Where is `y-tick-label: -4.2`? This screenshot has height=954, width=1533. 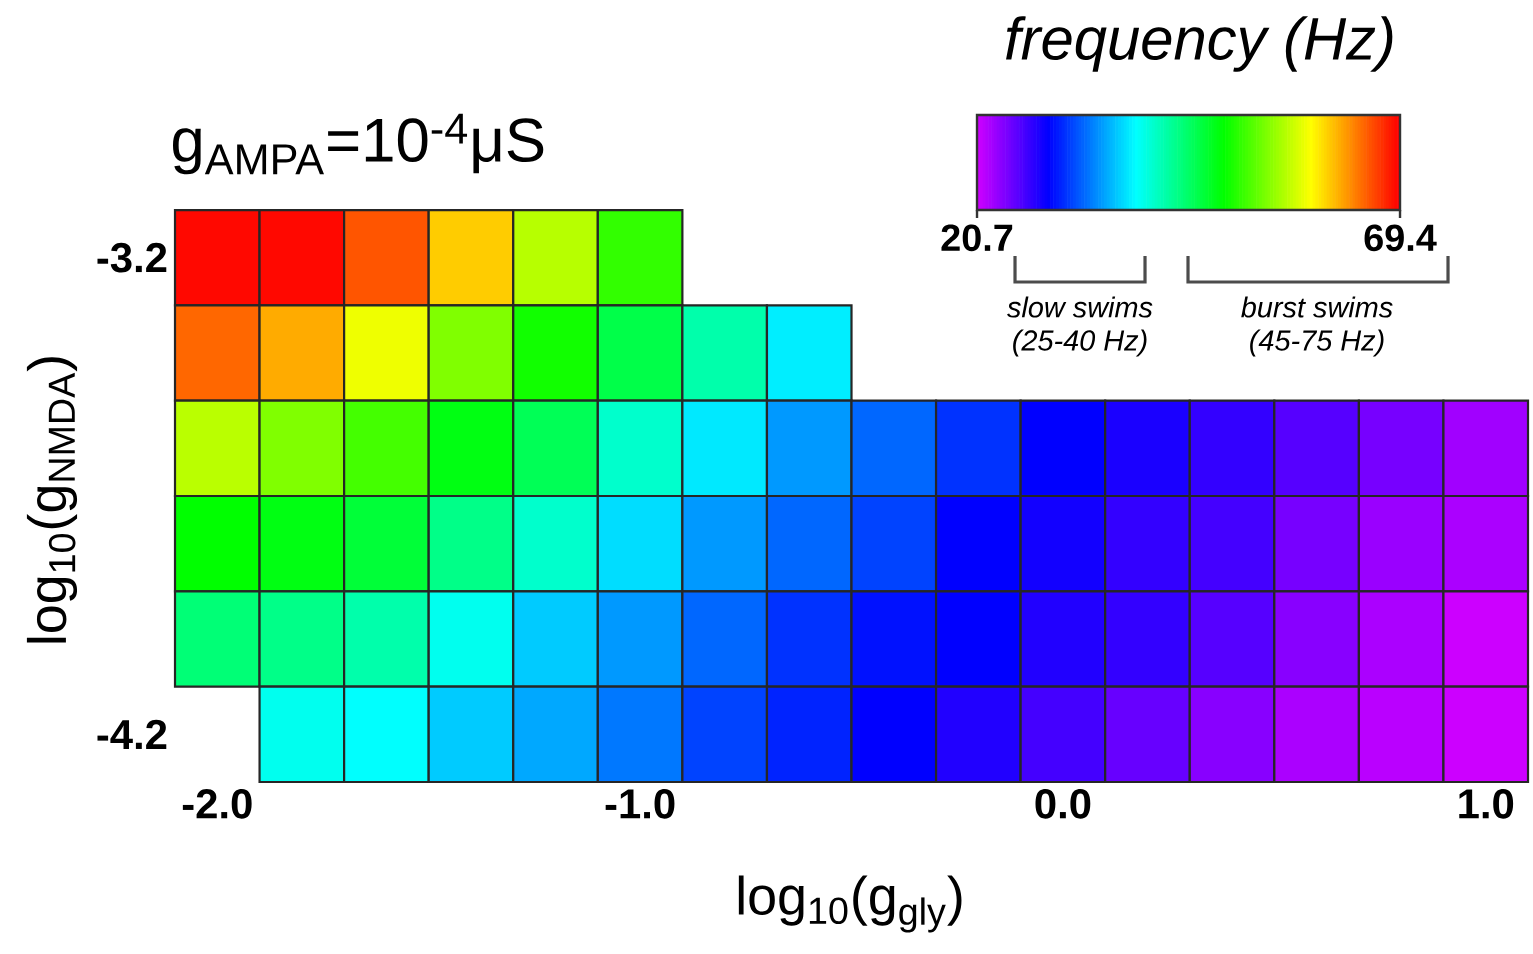
y-tick-label: -4.2 is located at coordinates (132, 734).